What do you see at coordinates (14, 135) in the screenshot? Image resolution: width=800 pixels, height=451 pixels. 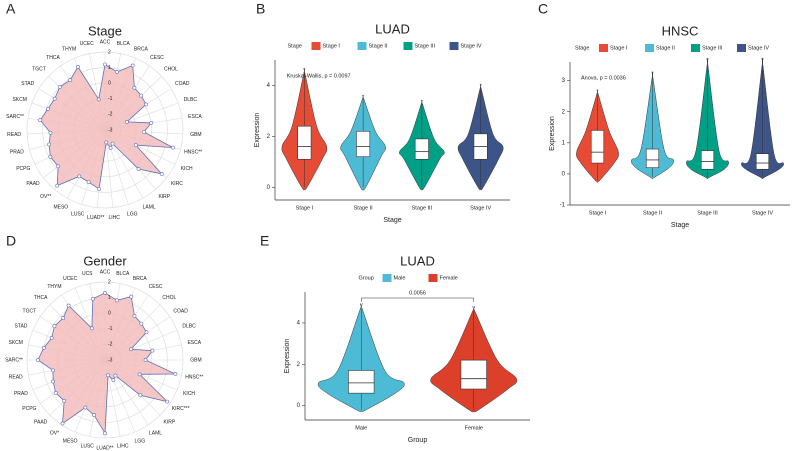 I see `category-label: READ` at bounding box center [14, 135].